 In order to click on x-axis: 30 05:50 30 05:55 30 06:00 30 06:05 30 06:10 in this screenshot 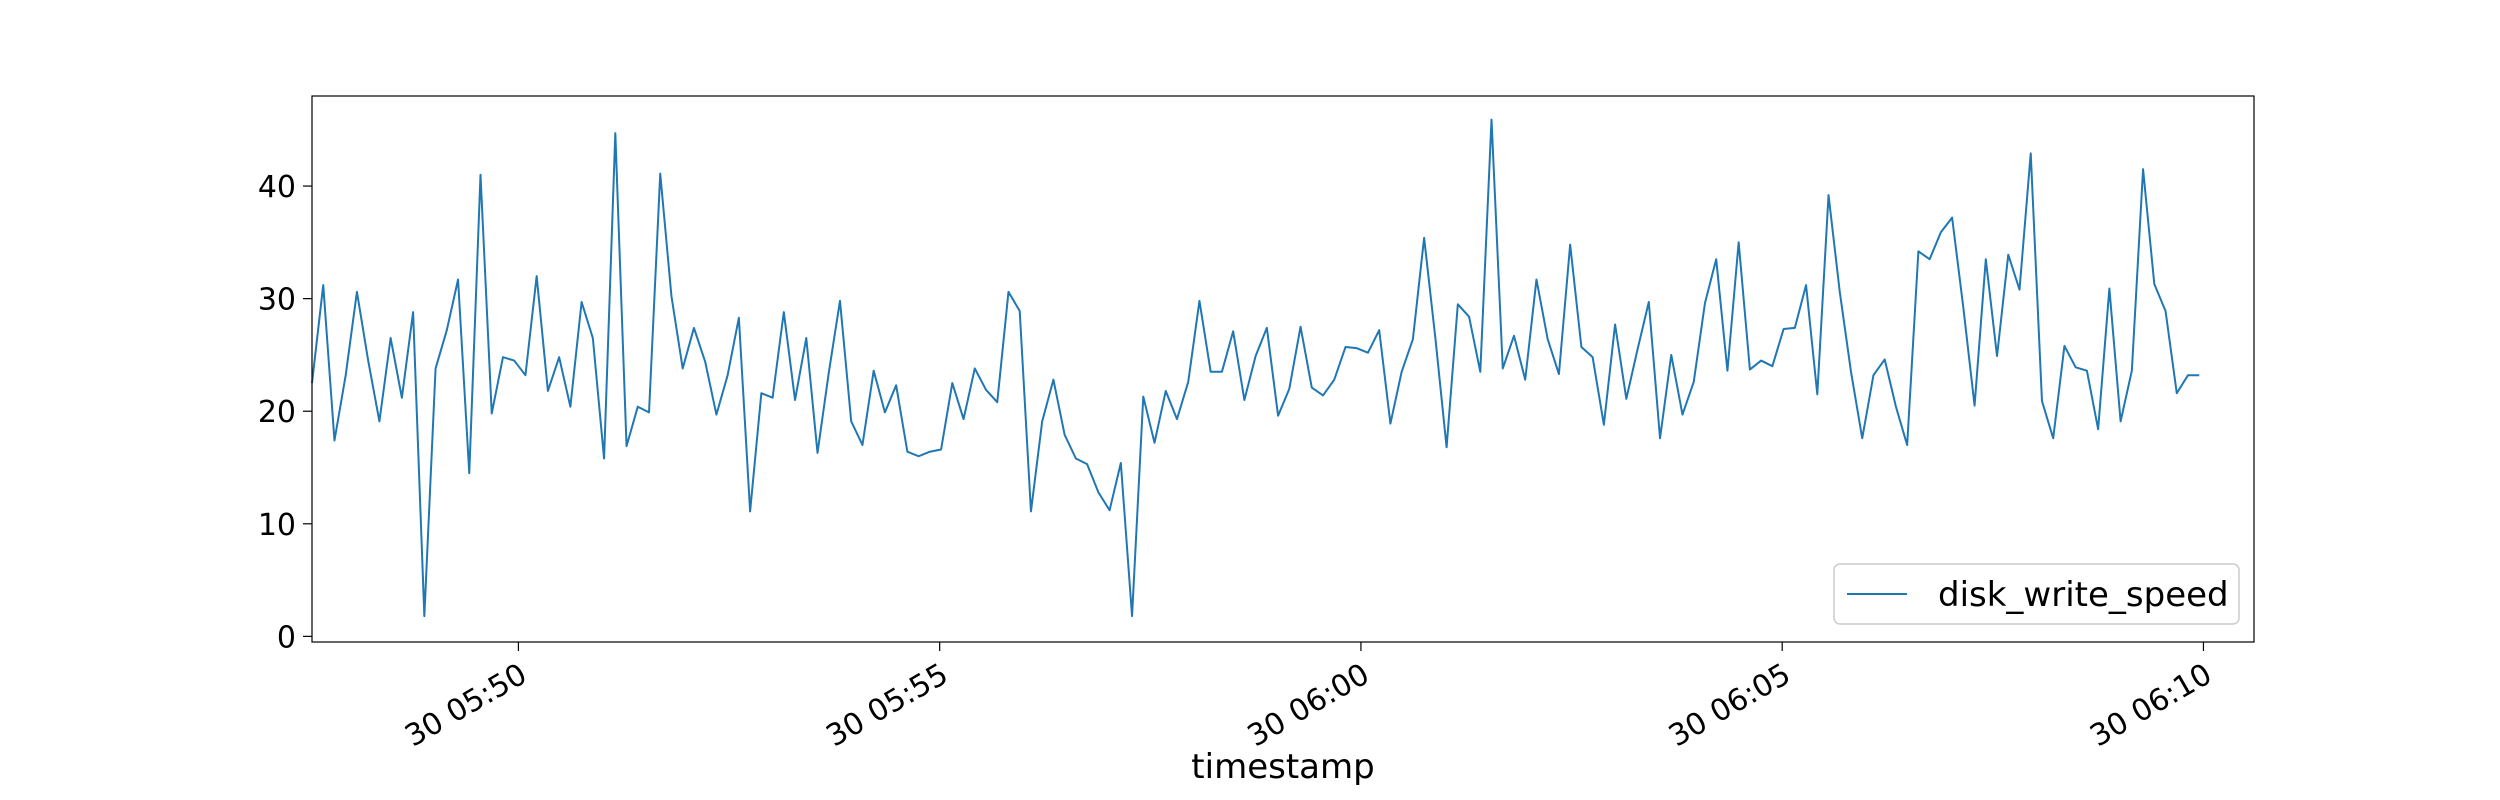, I will do `click(1308, 698)`.